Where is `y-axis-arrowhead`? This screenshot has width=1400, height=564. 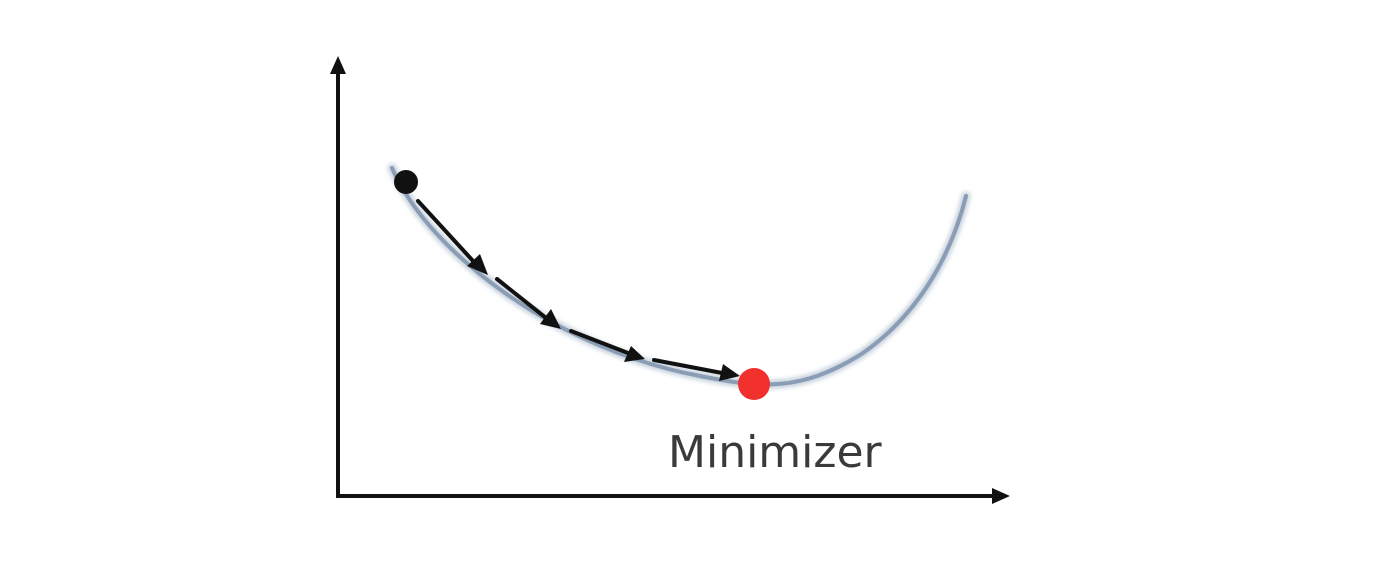 y-axis-arrowhead is located at coordinates (338, 65).